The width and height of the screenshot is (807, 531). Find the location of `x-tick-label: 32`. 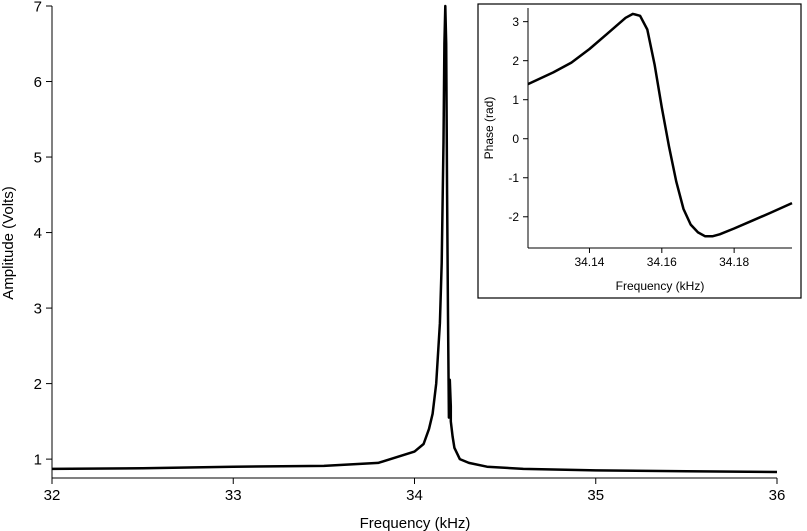

x-tick-label: 32 is located at coordinates (52, 495).